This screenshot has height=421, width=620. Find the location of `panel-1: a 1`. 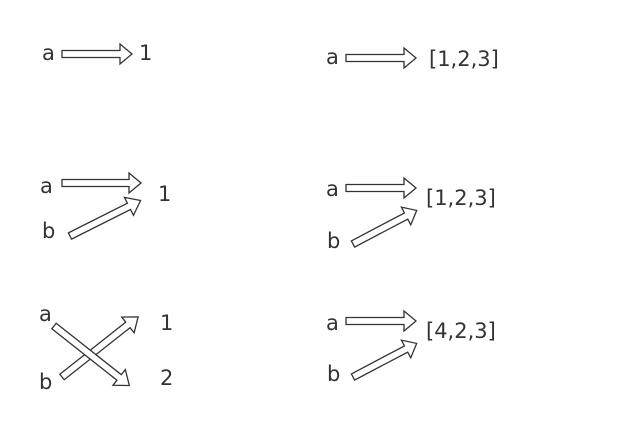

panel-1: a 1 is located at coordinates (97, 53).